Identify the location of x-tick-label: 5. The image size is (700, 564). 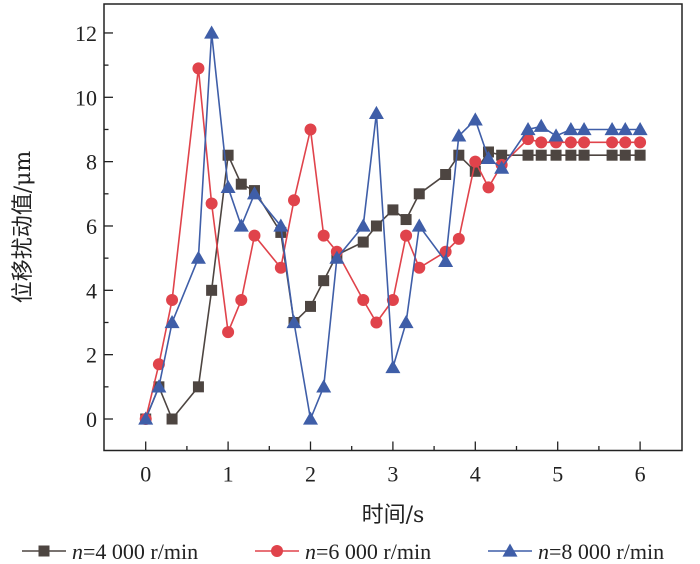
(557, 474).